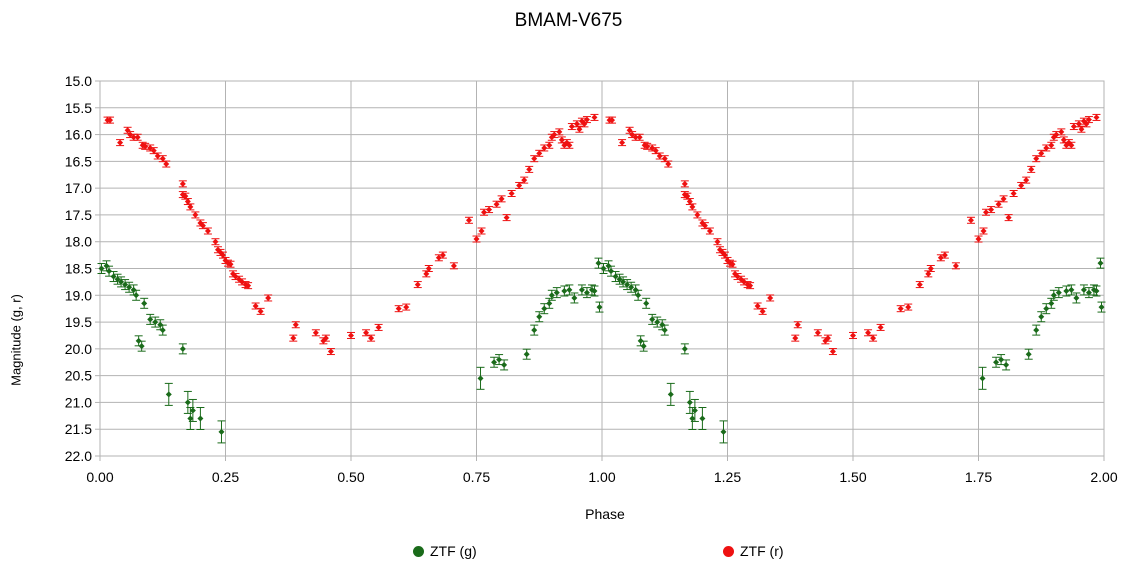  I want to click on legend-marker-r, so click(728, 551).